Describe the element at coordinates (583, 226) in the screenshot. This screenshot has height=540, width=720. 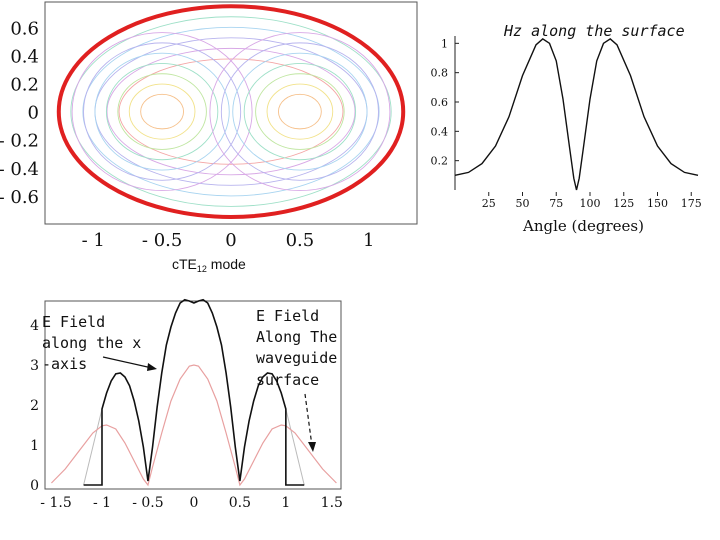
I see `hz-x-axis-label: Angle (degrees)` at that location.